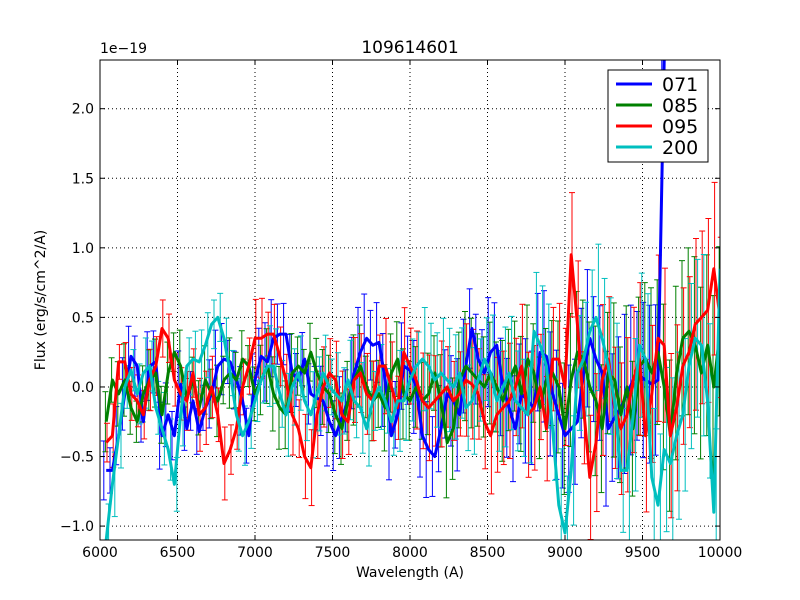  Describe the element at coordinates (77, 527) in the screenshot. I see `y-tick-label: −1.0` at that location.